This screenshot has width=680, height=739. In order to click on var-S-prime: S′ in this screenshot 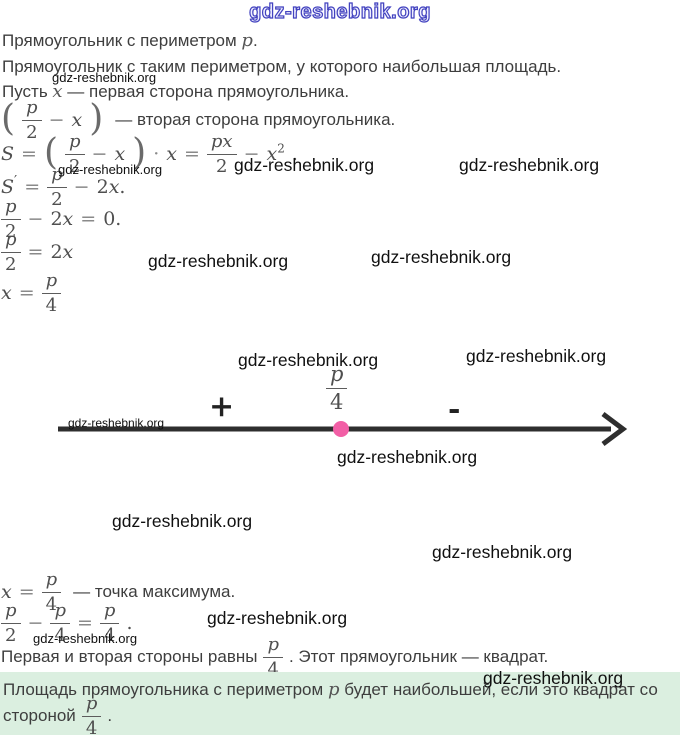, I will do `click(9, 185)`.